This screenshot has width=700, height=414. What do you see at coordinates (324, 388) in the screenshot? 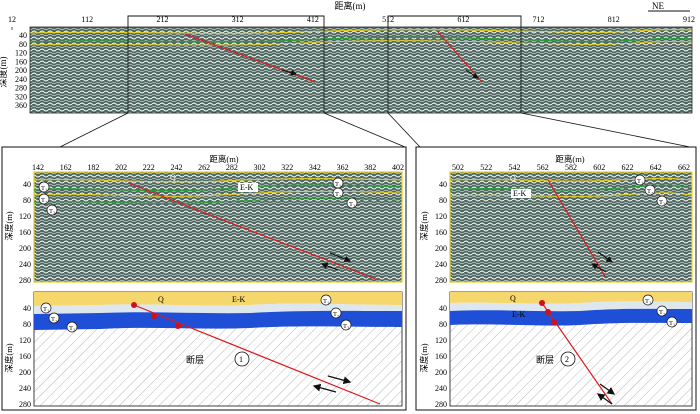
I see `left-model-arrow-down` at bounding box center [324, 388].